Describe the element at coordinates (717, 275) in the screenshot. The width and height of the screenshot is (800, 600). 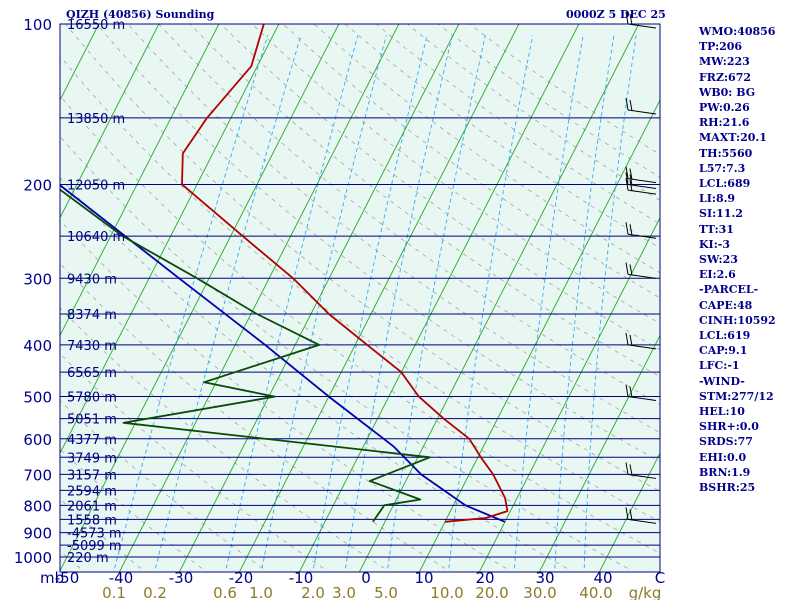
I see `stat-item: EI:2.6` at that location.